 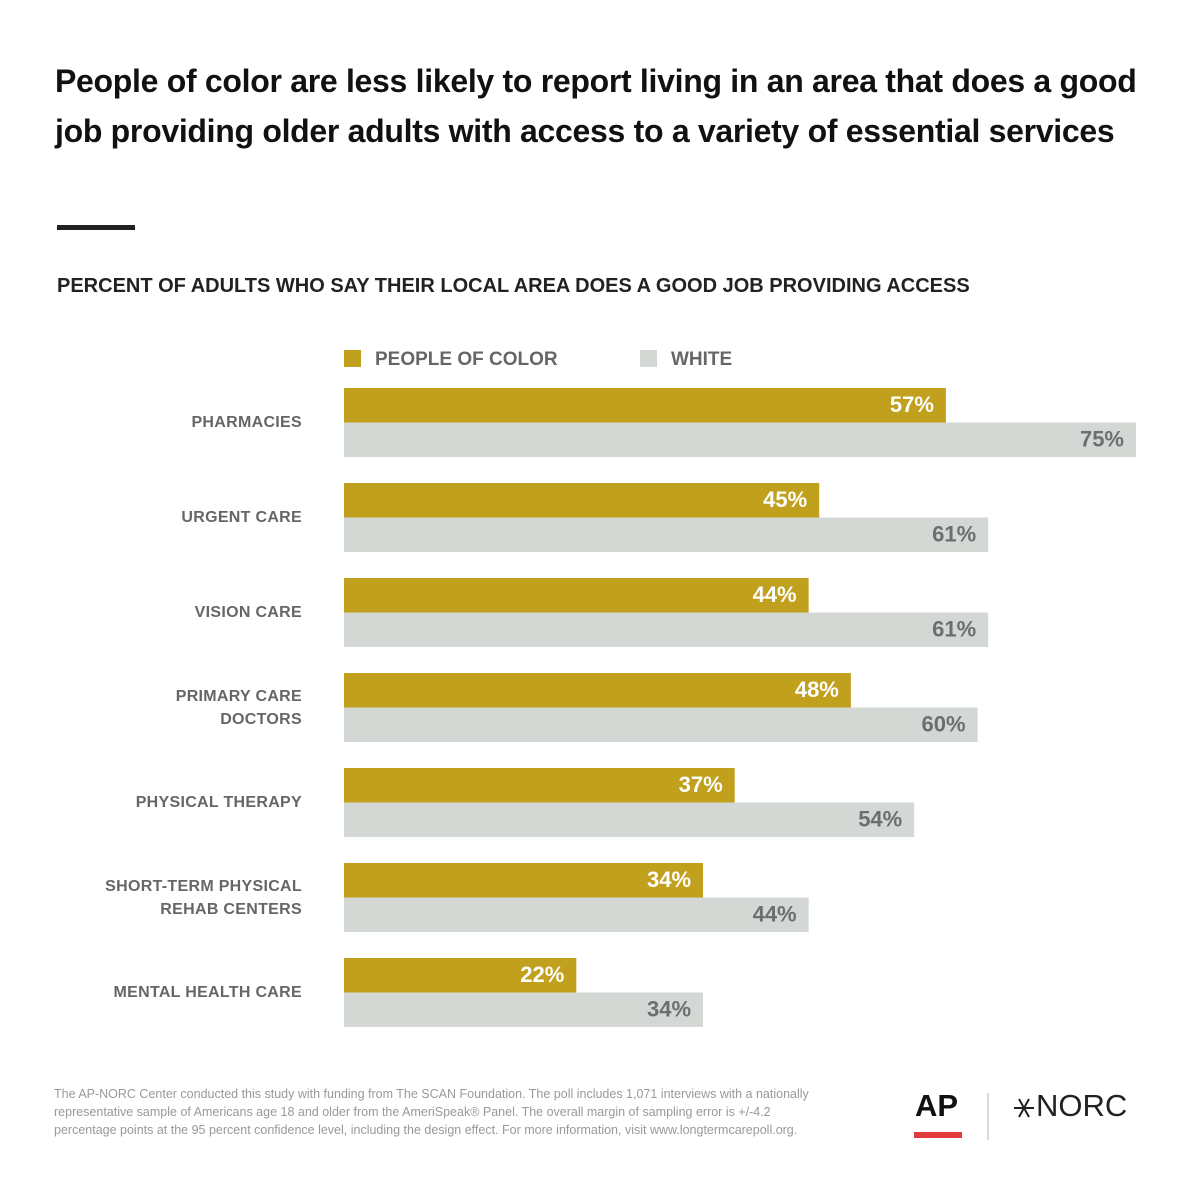 I want to click on legend-label: WHITE, so click(x=701, y=359).